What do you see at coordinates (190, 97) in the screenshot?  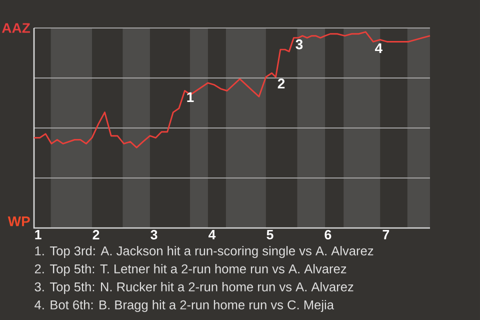 I see `annotation: 1` at bounding box center [190, 97].